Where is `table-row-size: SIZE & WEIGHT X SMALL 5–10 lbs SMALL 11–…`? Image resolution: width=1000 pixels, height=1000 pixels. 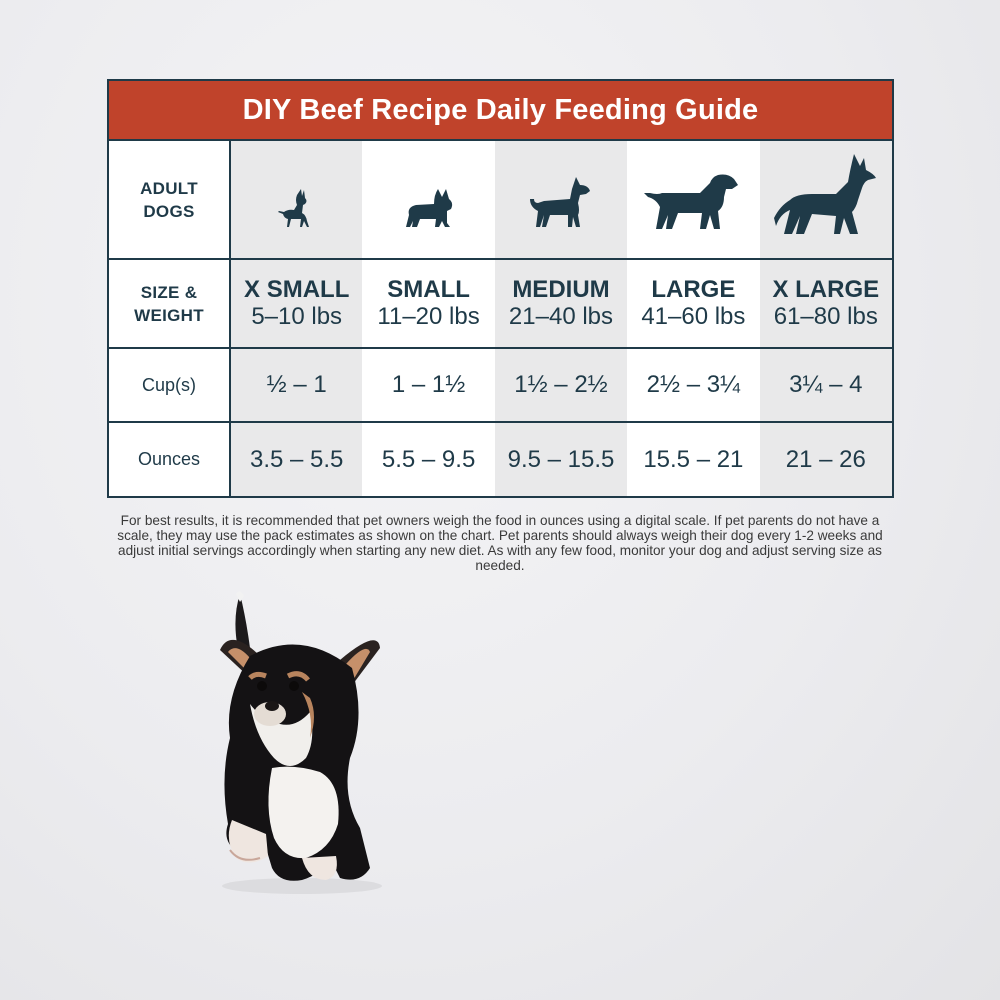 table-row-size: SIZE & WEIGHT X SMALL 5–10 lbs SMALL 11–… is located at coordinates (500, 304).